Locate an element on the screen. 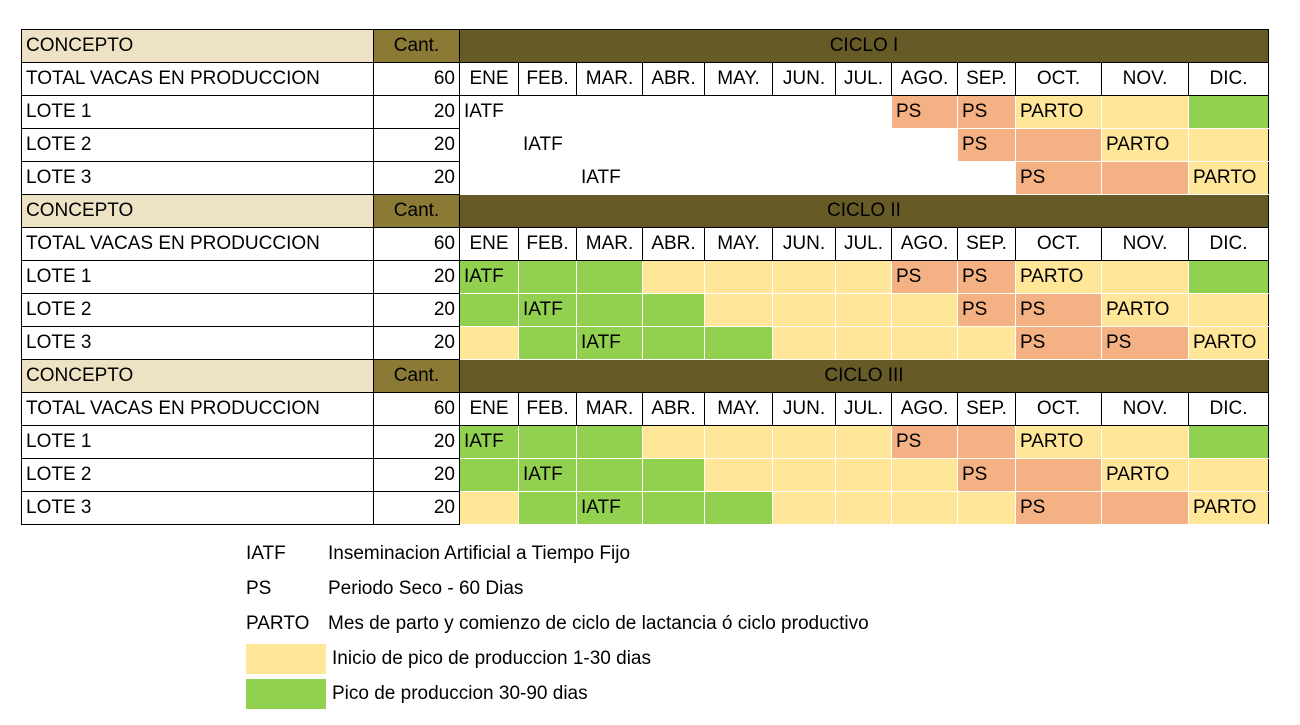  lot-name: LOTE 1 is located at coordinates (197, 112).